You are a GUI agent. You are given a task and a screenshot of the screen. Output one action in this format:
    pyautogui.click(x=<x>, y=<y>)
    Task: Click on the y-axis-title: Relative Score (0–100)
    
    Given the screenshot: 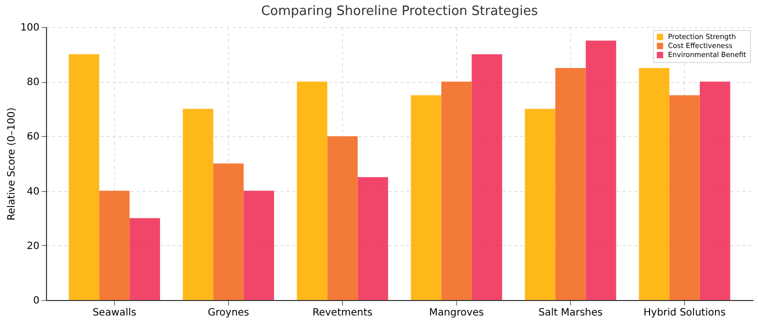 What is the action you would take?
    pyautogui.click(x=12, y=163)
    